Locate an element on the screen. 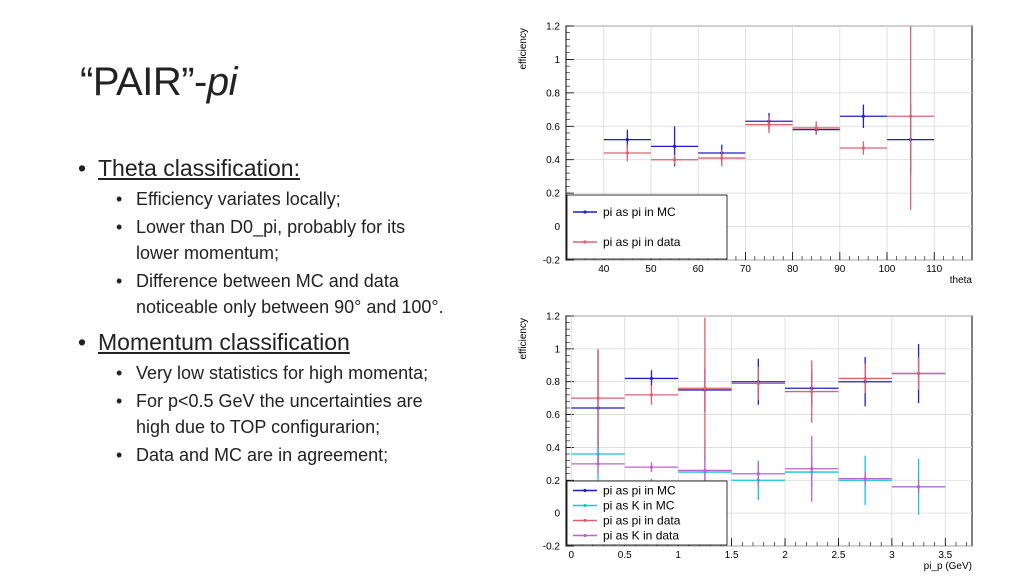  x-tick-label: 100 is located at coordinates (887, 269).